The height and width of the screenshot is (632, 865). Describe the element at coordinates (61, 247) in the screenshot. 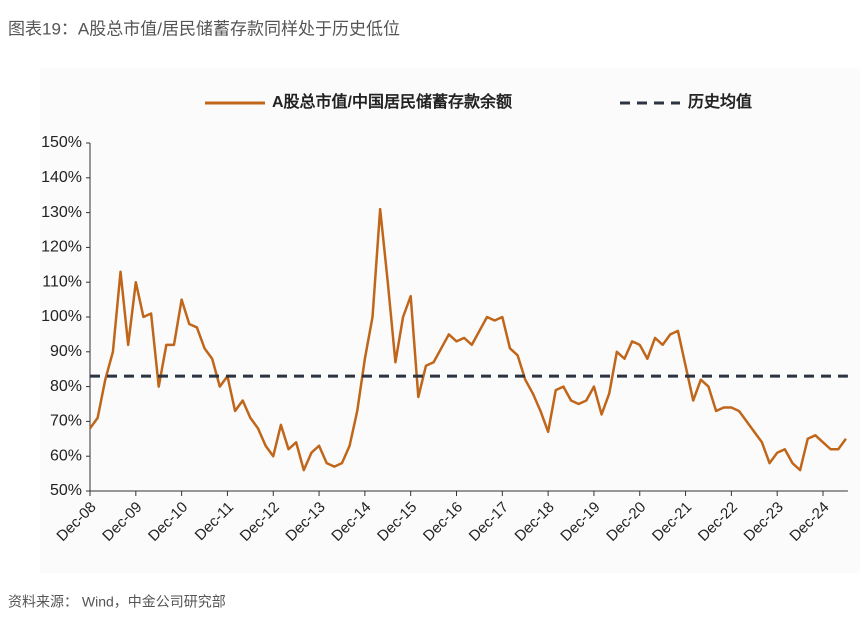

I see `y-tick-label: 120%` at that location.